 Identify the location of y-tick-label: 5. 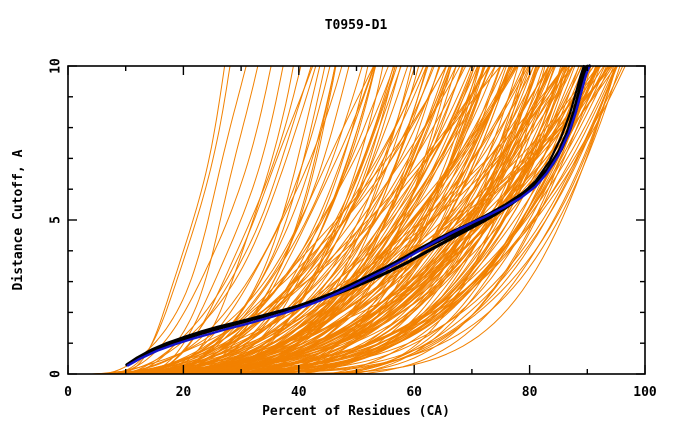
(56, 220).